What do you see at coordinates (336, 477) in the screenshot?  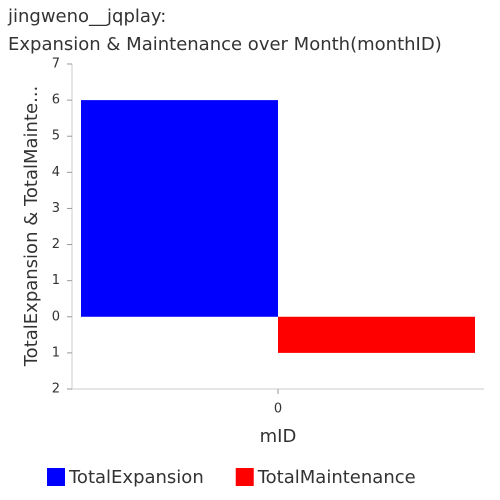 I see `legend-label: TotalMaintenance` at bounding box center [336, 477].